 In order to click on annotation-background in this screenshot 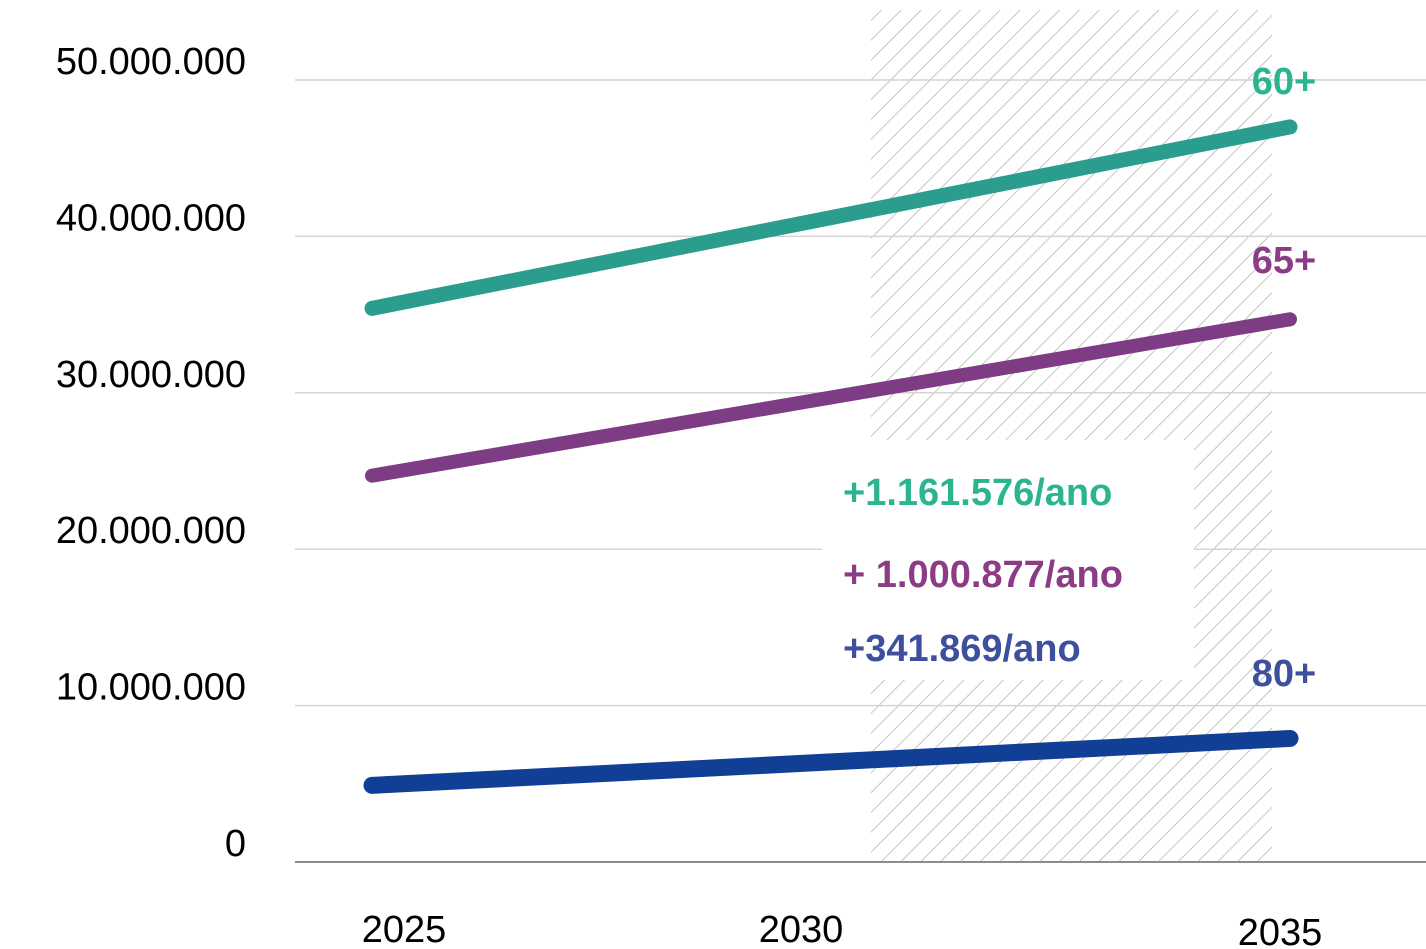, I will do `click(1008, 560)`.